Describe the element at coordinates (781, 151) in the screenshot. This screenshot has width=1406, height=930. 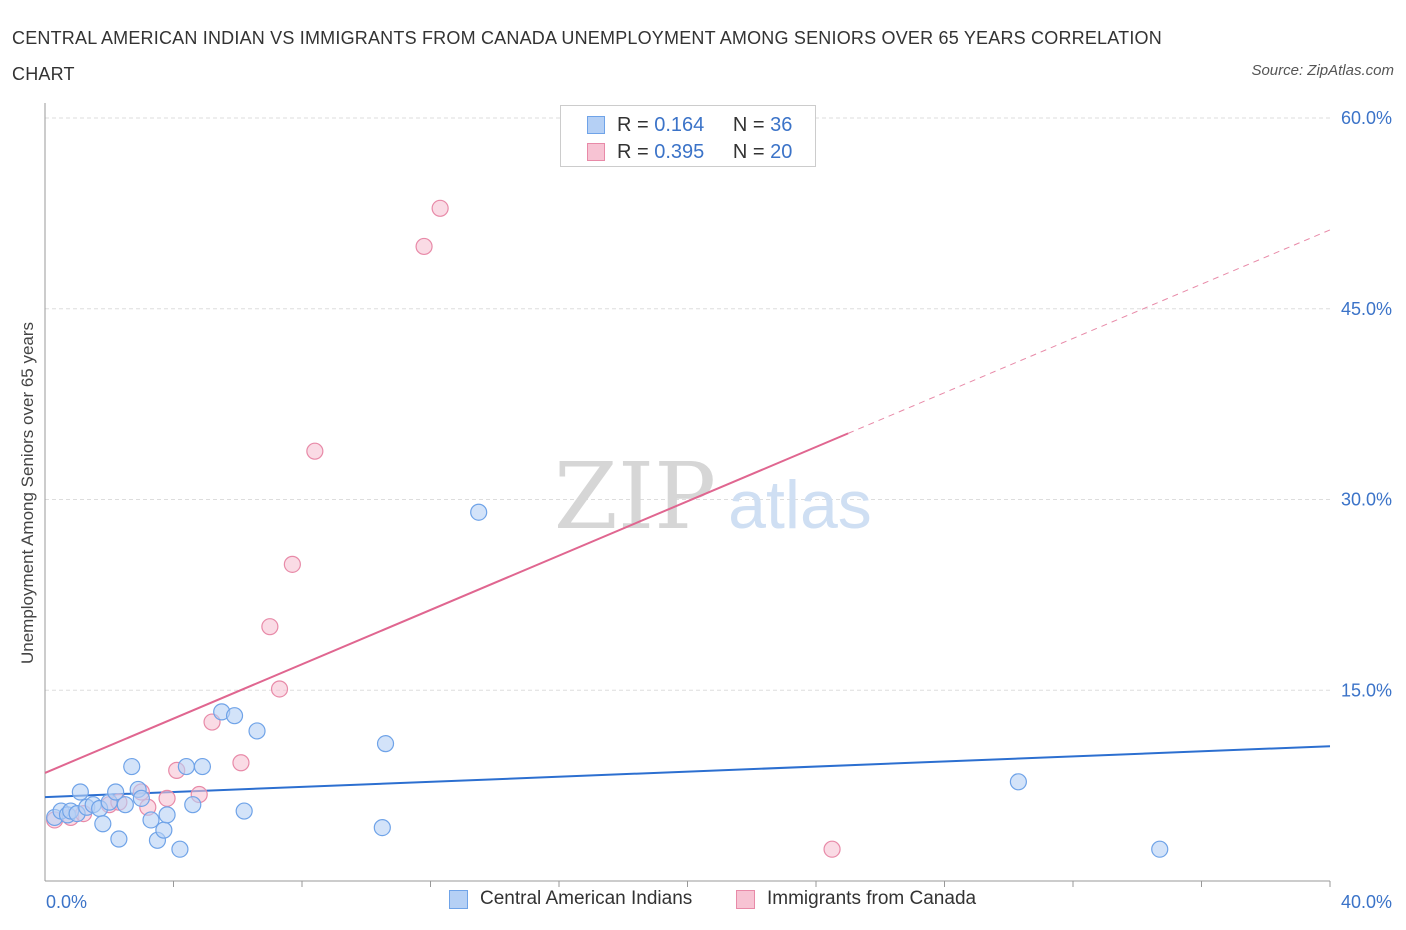
I see `n-value: 20` at that location.